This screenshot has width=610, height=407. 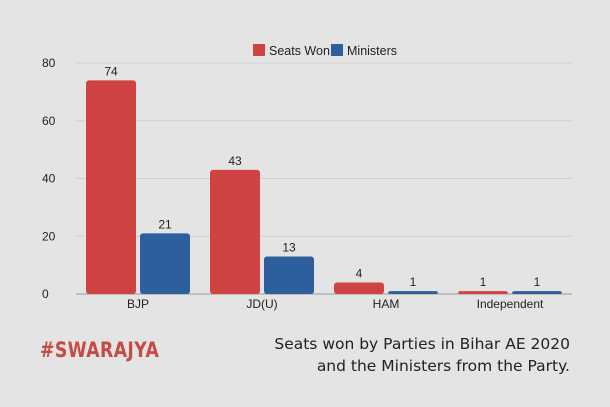 What do you see at coordinates (49, 121) in the screenshot?
I see `y-tick-label: 60` at bounding box center [49, 121].